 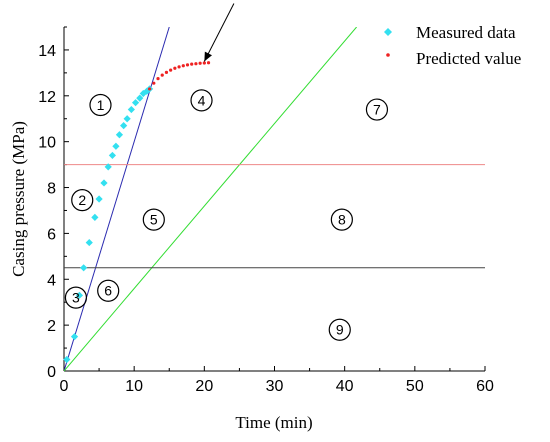 What do you see at coordinates (204, 386) in the screenshot?
I see `x-tick-label: 20` at bounding box center [204, 386].